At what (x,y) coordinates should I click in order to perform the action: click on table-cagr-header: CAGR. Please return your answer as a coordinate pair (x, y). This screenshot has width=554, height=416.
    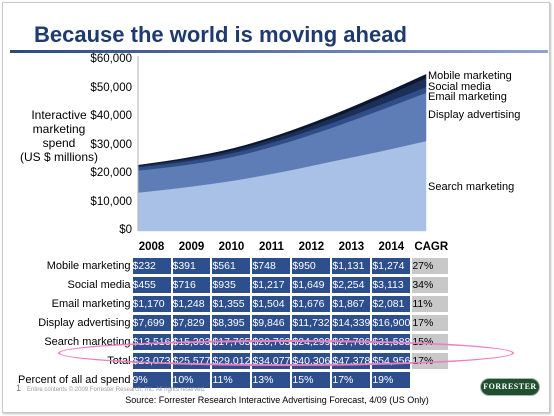
    Looking at the image, I should click on (431, 247).